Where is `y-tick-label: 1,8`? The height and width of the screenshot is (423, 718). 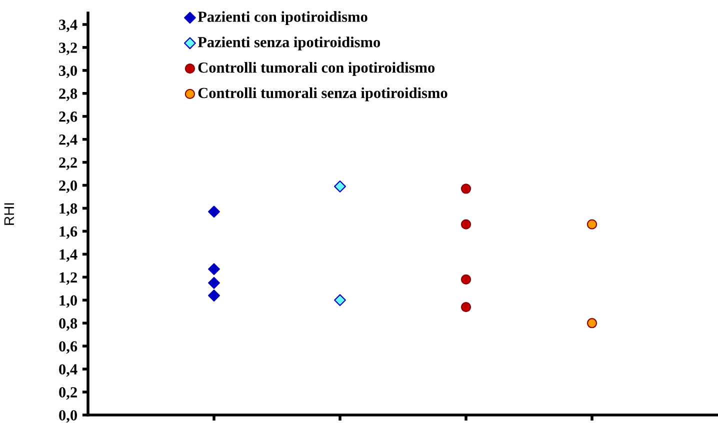
y-tick-label: 1,8 is located at coordinates (69, 209).